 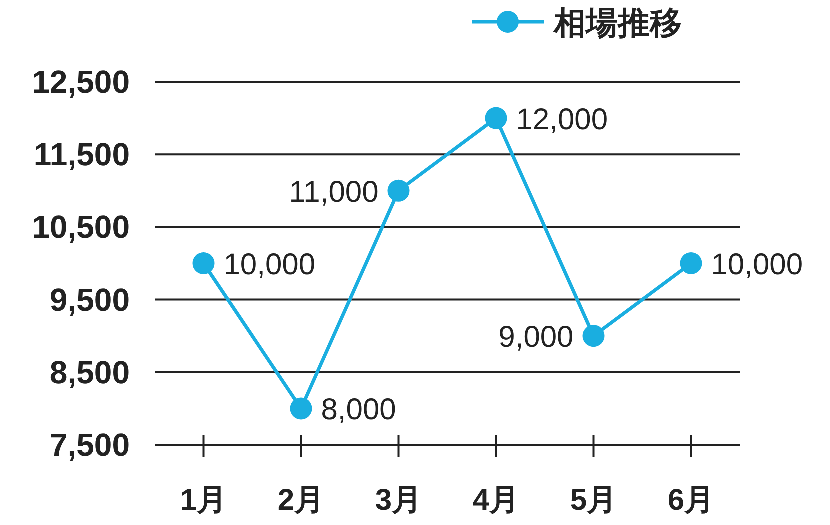 What do you see at coordinates (617, 23) in the screenshot?
I see `legend-label: 相場推移` at bounding box center [617, 23].